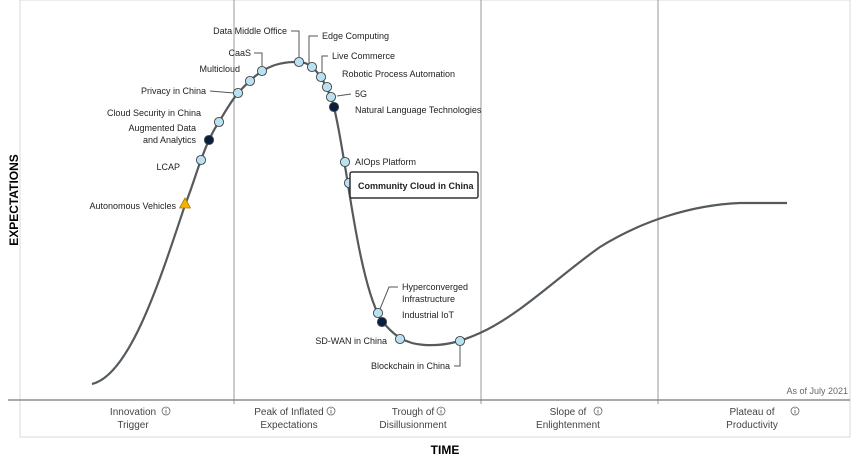 Image resolution: width=857 pixels, height=458 pixels. Describe the element at coordinates (428, 299) in the screenshot. I see `technology-label-line2: Infrastructure` at that location.